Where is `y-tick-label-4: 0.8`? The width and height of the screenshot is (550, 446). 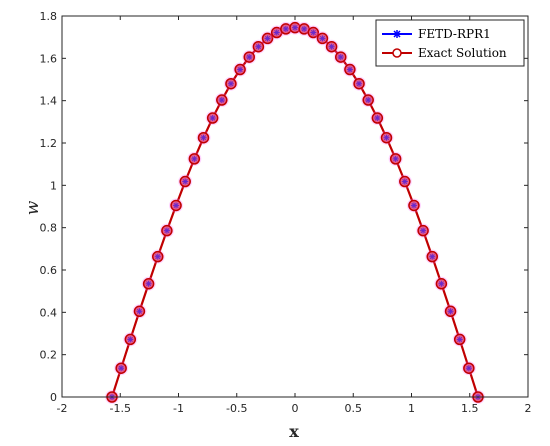 y-tick-label-4: 0.8 is located at coordinates (49, 228).